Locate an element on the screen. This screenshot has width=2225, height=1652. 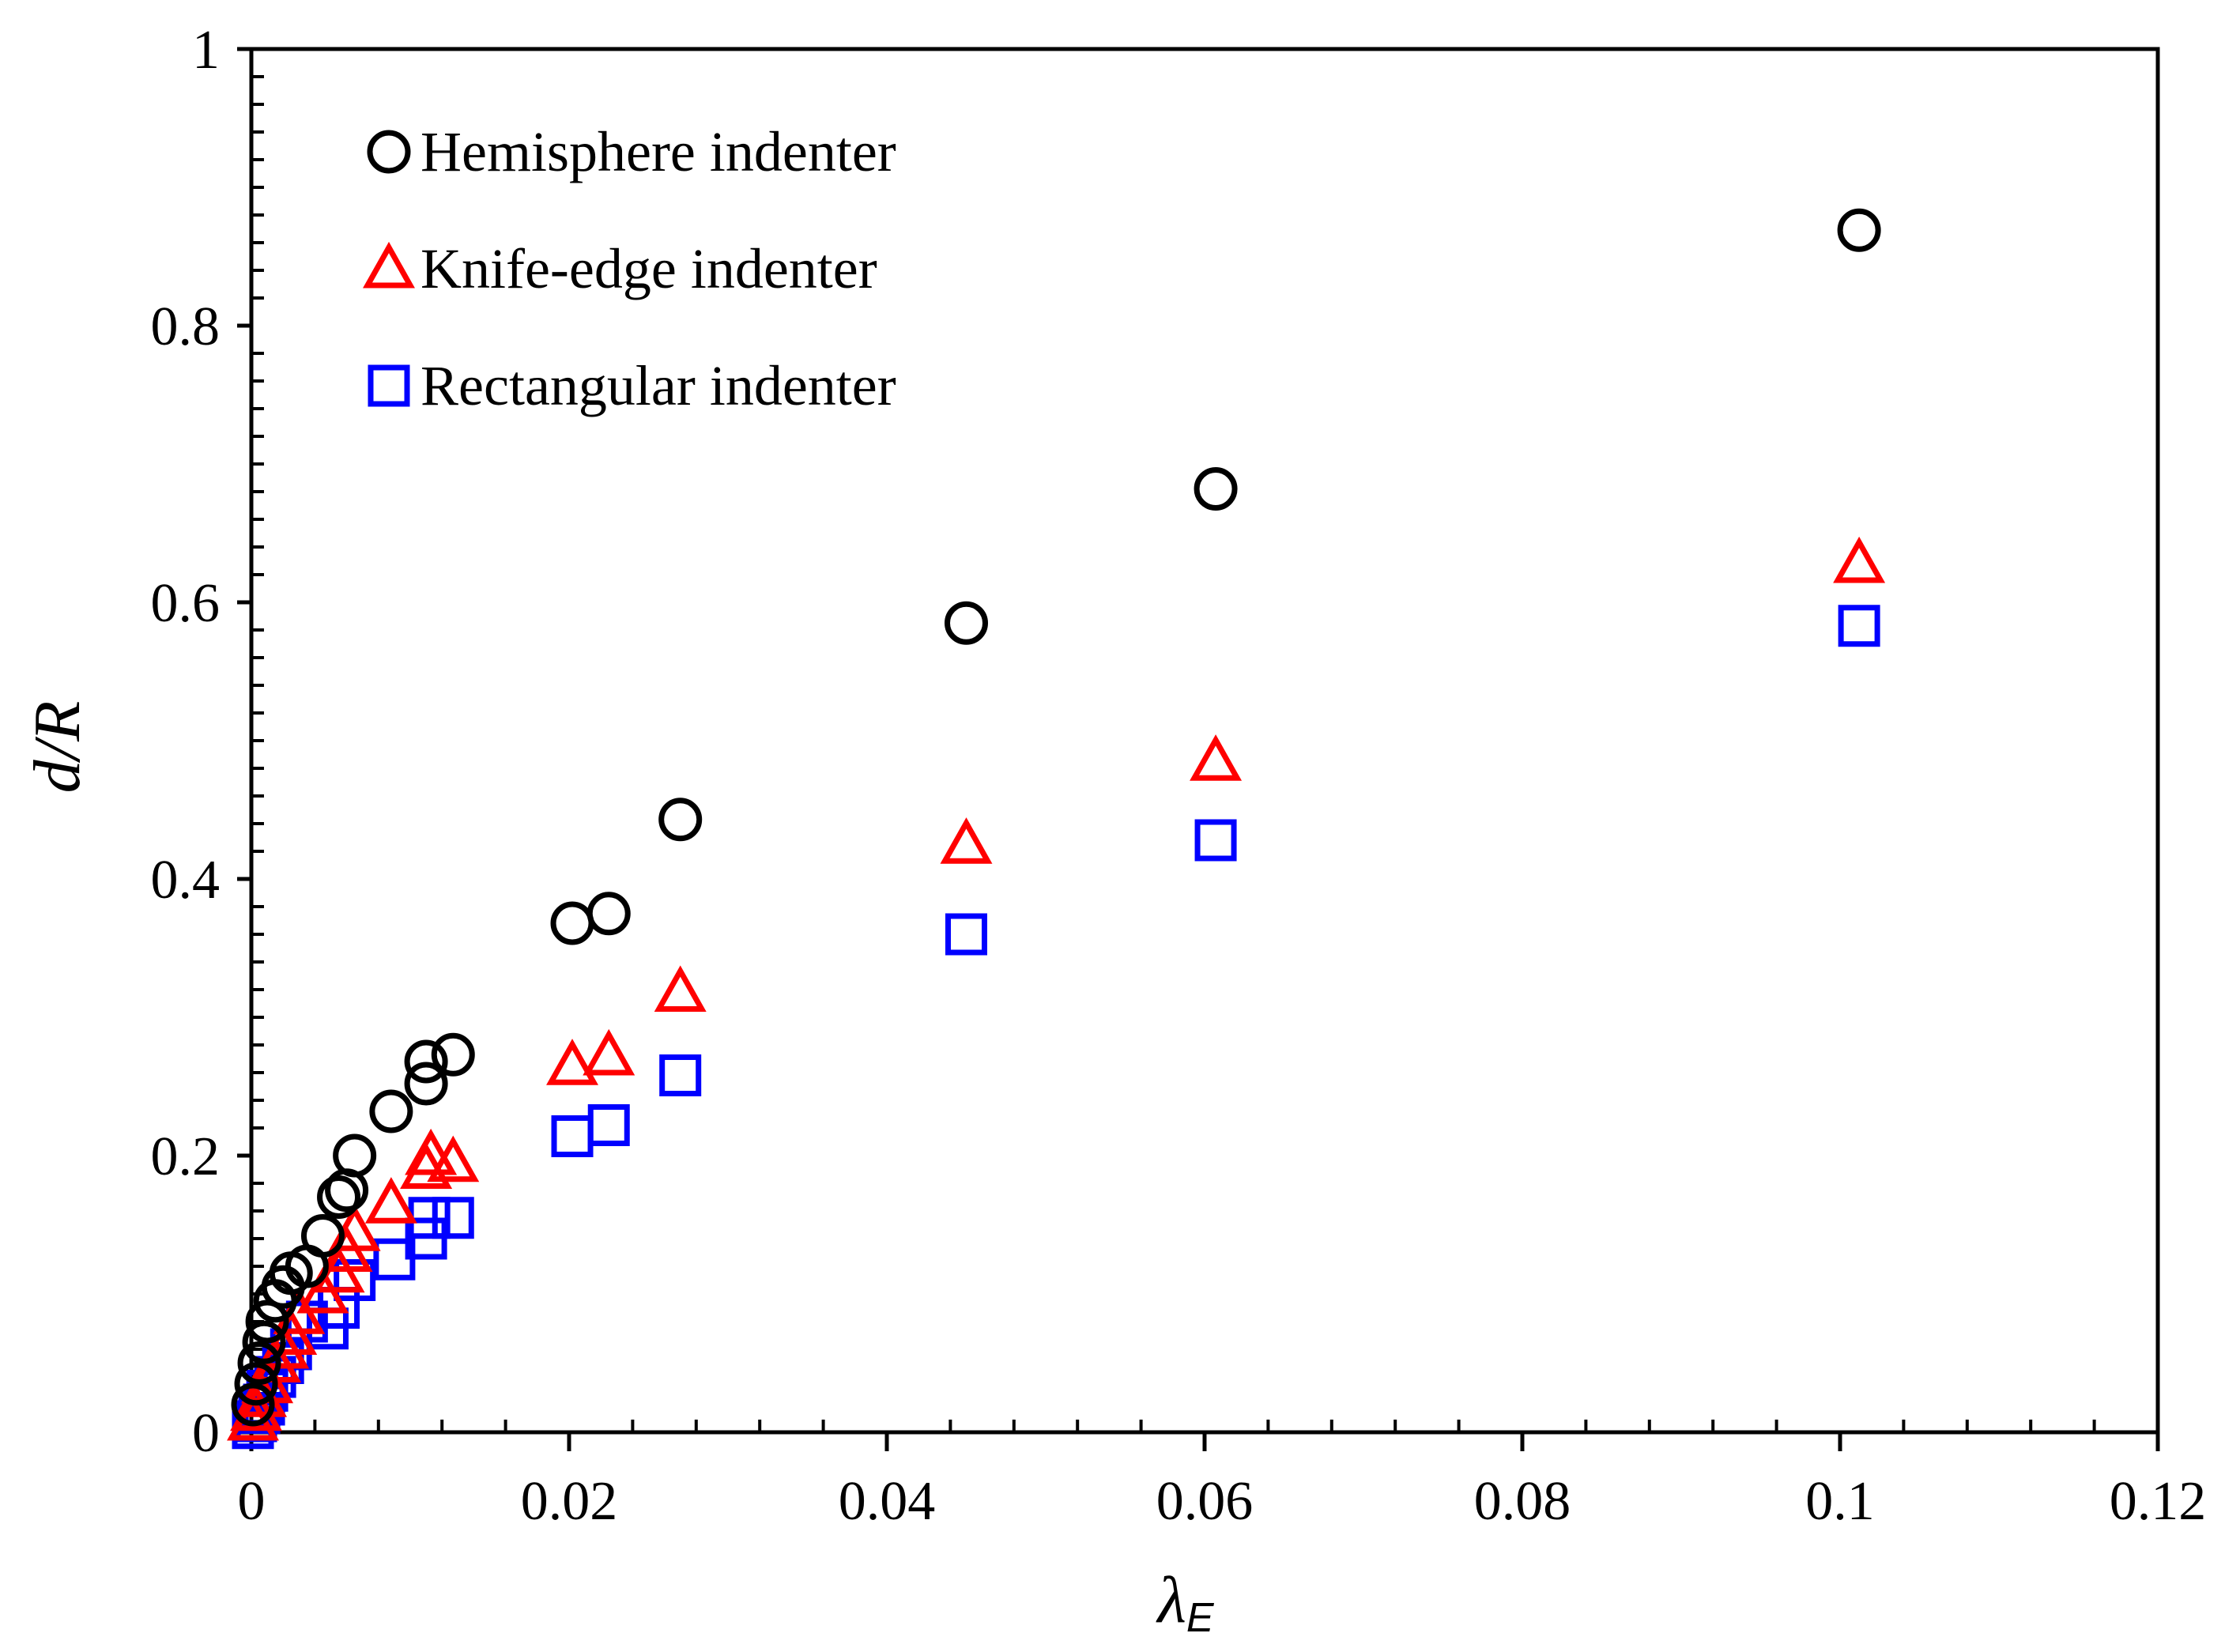
legend-square-icon is located at coordinates (389, 385).